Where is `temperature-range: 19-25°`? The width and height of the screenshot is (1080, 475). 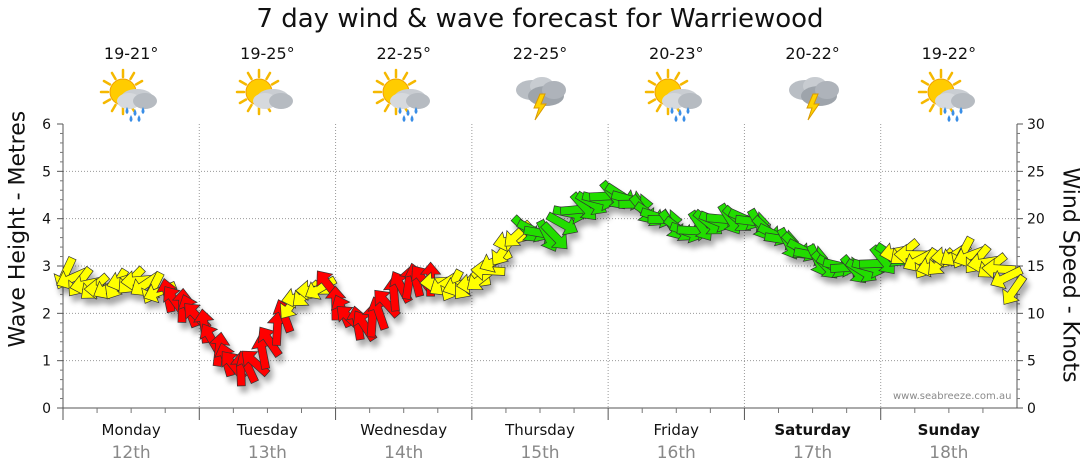 temperature-range: 19-25° is located at coordinates (267, 53).